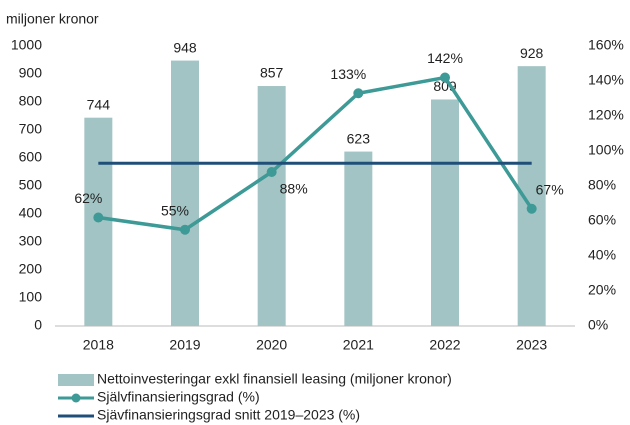 The image size is (630, 425). Describe the element at coordinates (76, 398) in the screenshot. I see `legend-marker` at that location.